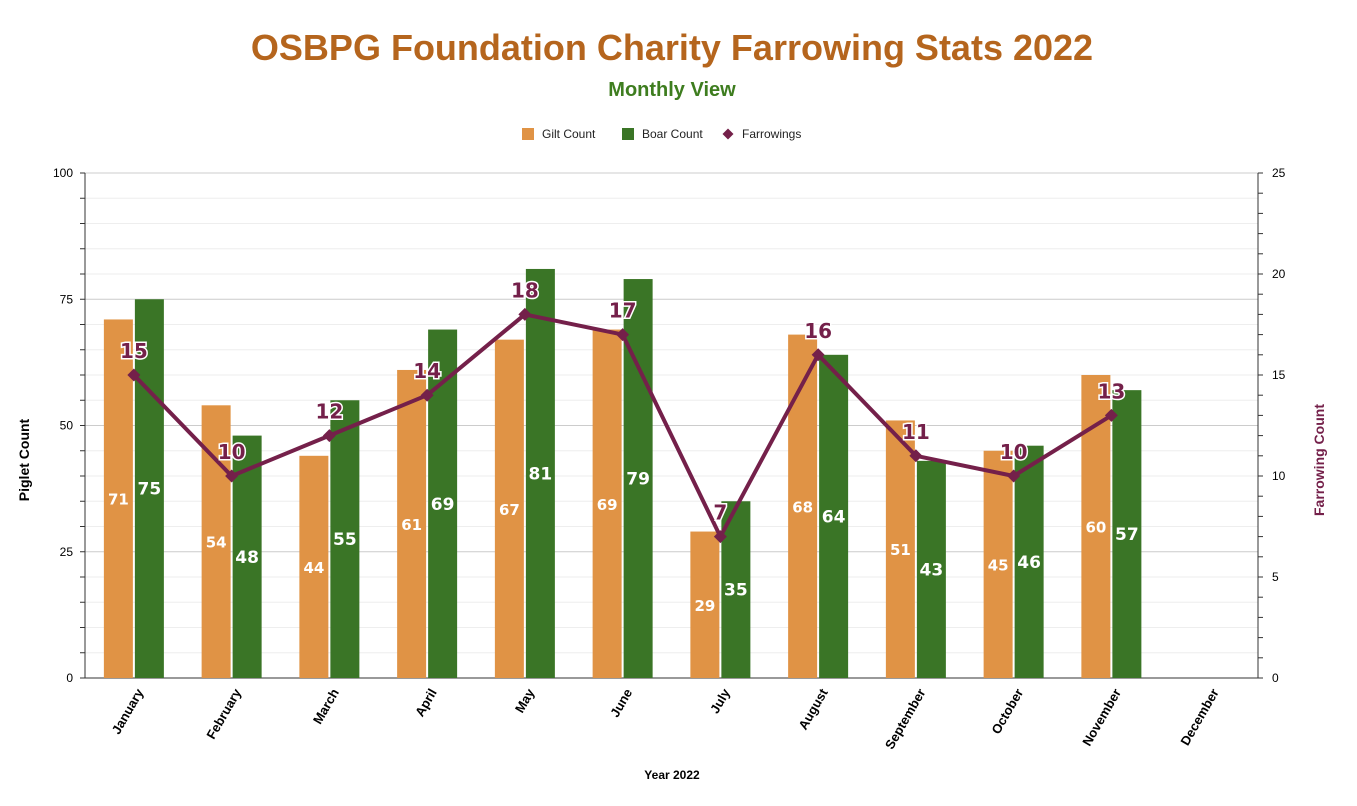 This screenshot has height=806, width=1357. I want to click on boar-count-data-label: 79, so click(638, 480).